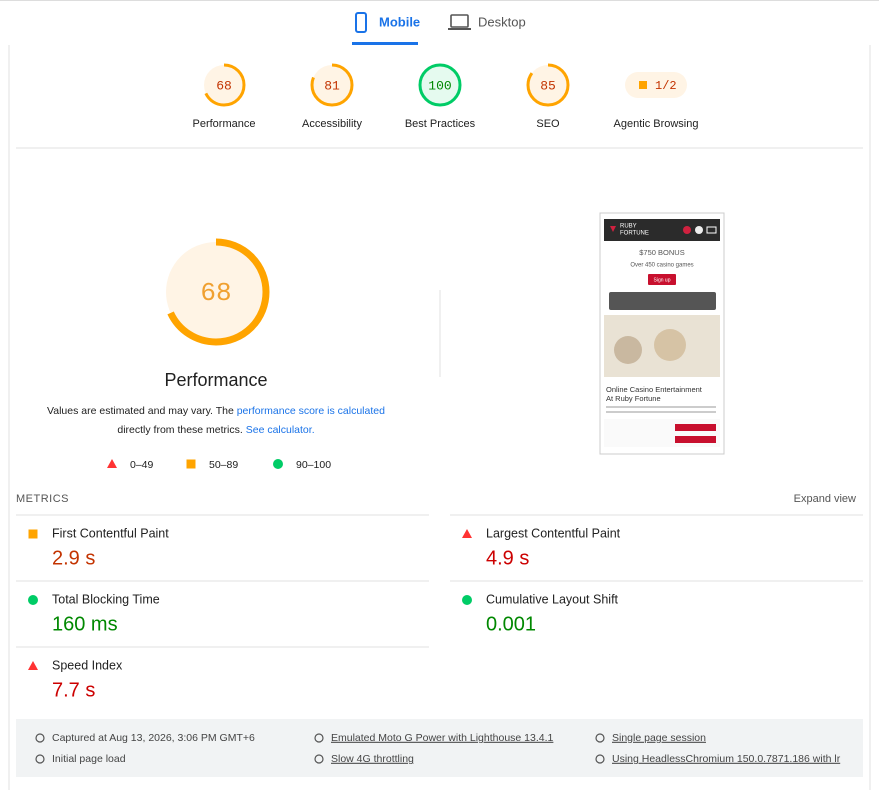  I want to click on preview-heading: At Ruby Fortune, so click(633, 398).